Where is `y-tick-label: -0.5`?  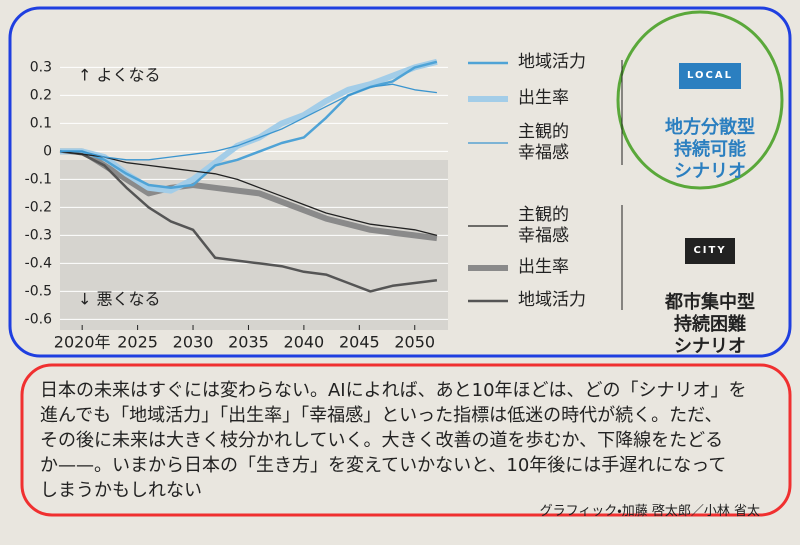 y-tick-label: -0.5 is located at coordinates (38, 291).